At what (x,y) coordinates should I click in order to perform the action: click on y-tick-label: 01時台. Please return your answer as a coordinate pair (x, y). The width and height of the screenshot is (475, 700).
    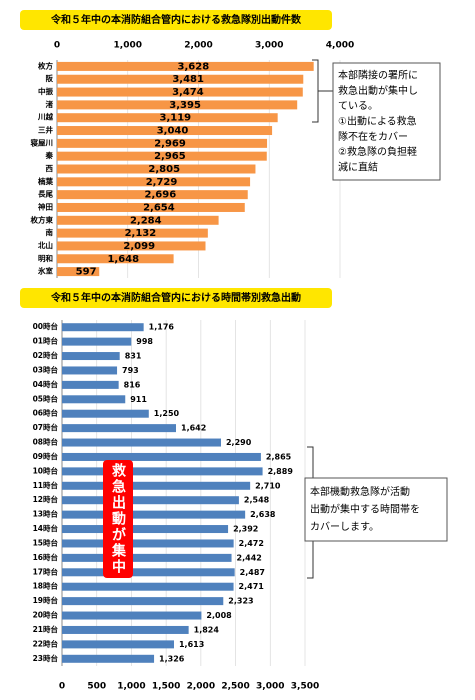
    Looking at the image, I should click on (46, 341).